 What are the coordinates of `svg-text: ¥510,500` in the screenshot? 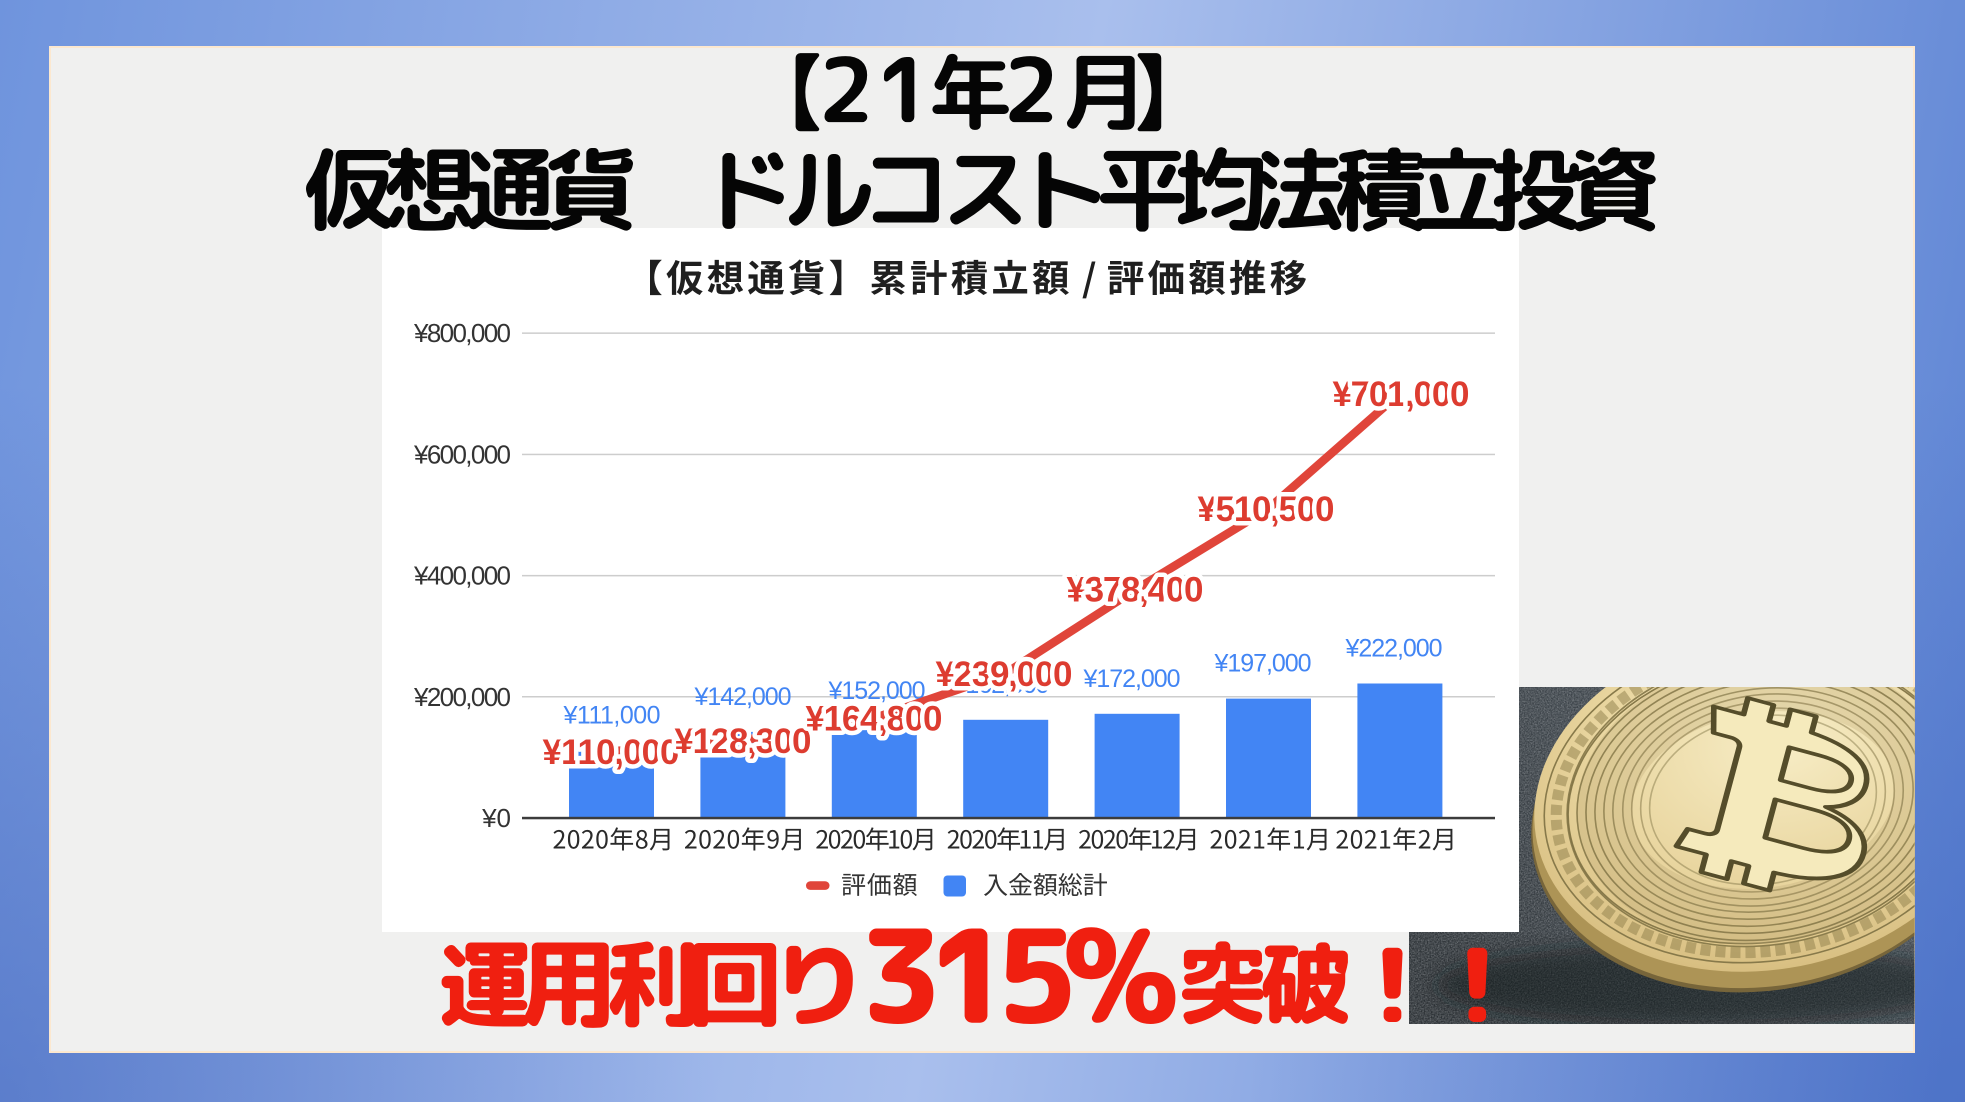 It's located at (1266, 509).